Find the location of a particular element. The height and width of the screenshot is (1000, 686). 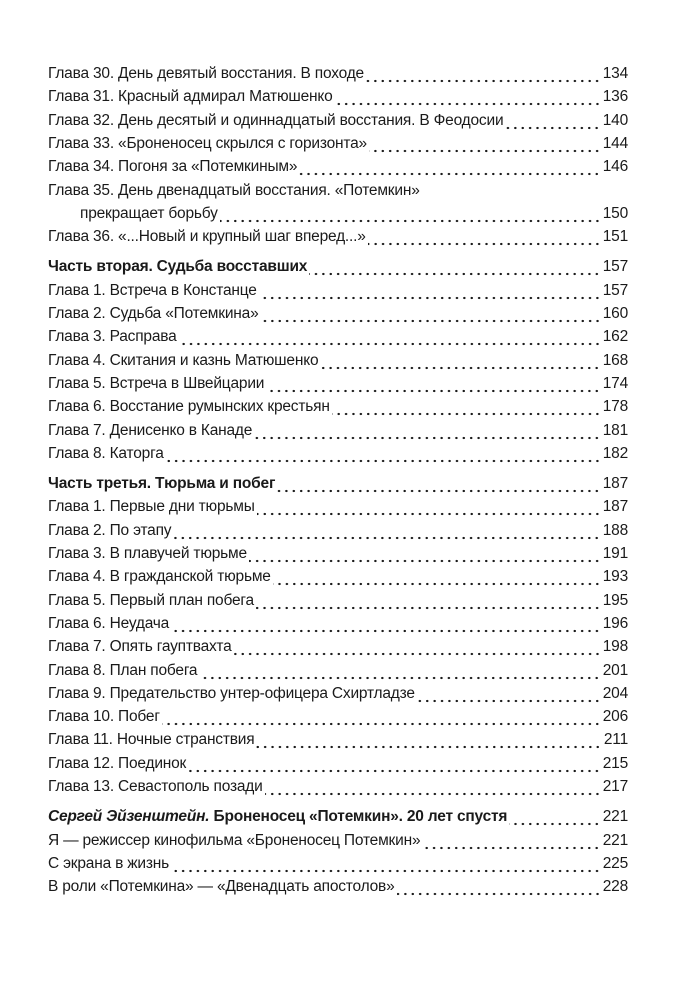

entry-title: Глава 34. Погоня за «Потемкиным» is located at coordinates (173, 167).